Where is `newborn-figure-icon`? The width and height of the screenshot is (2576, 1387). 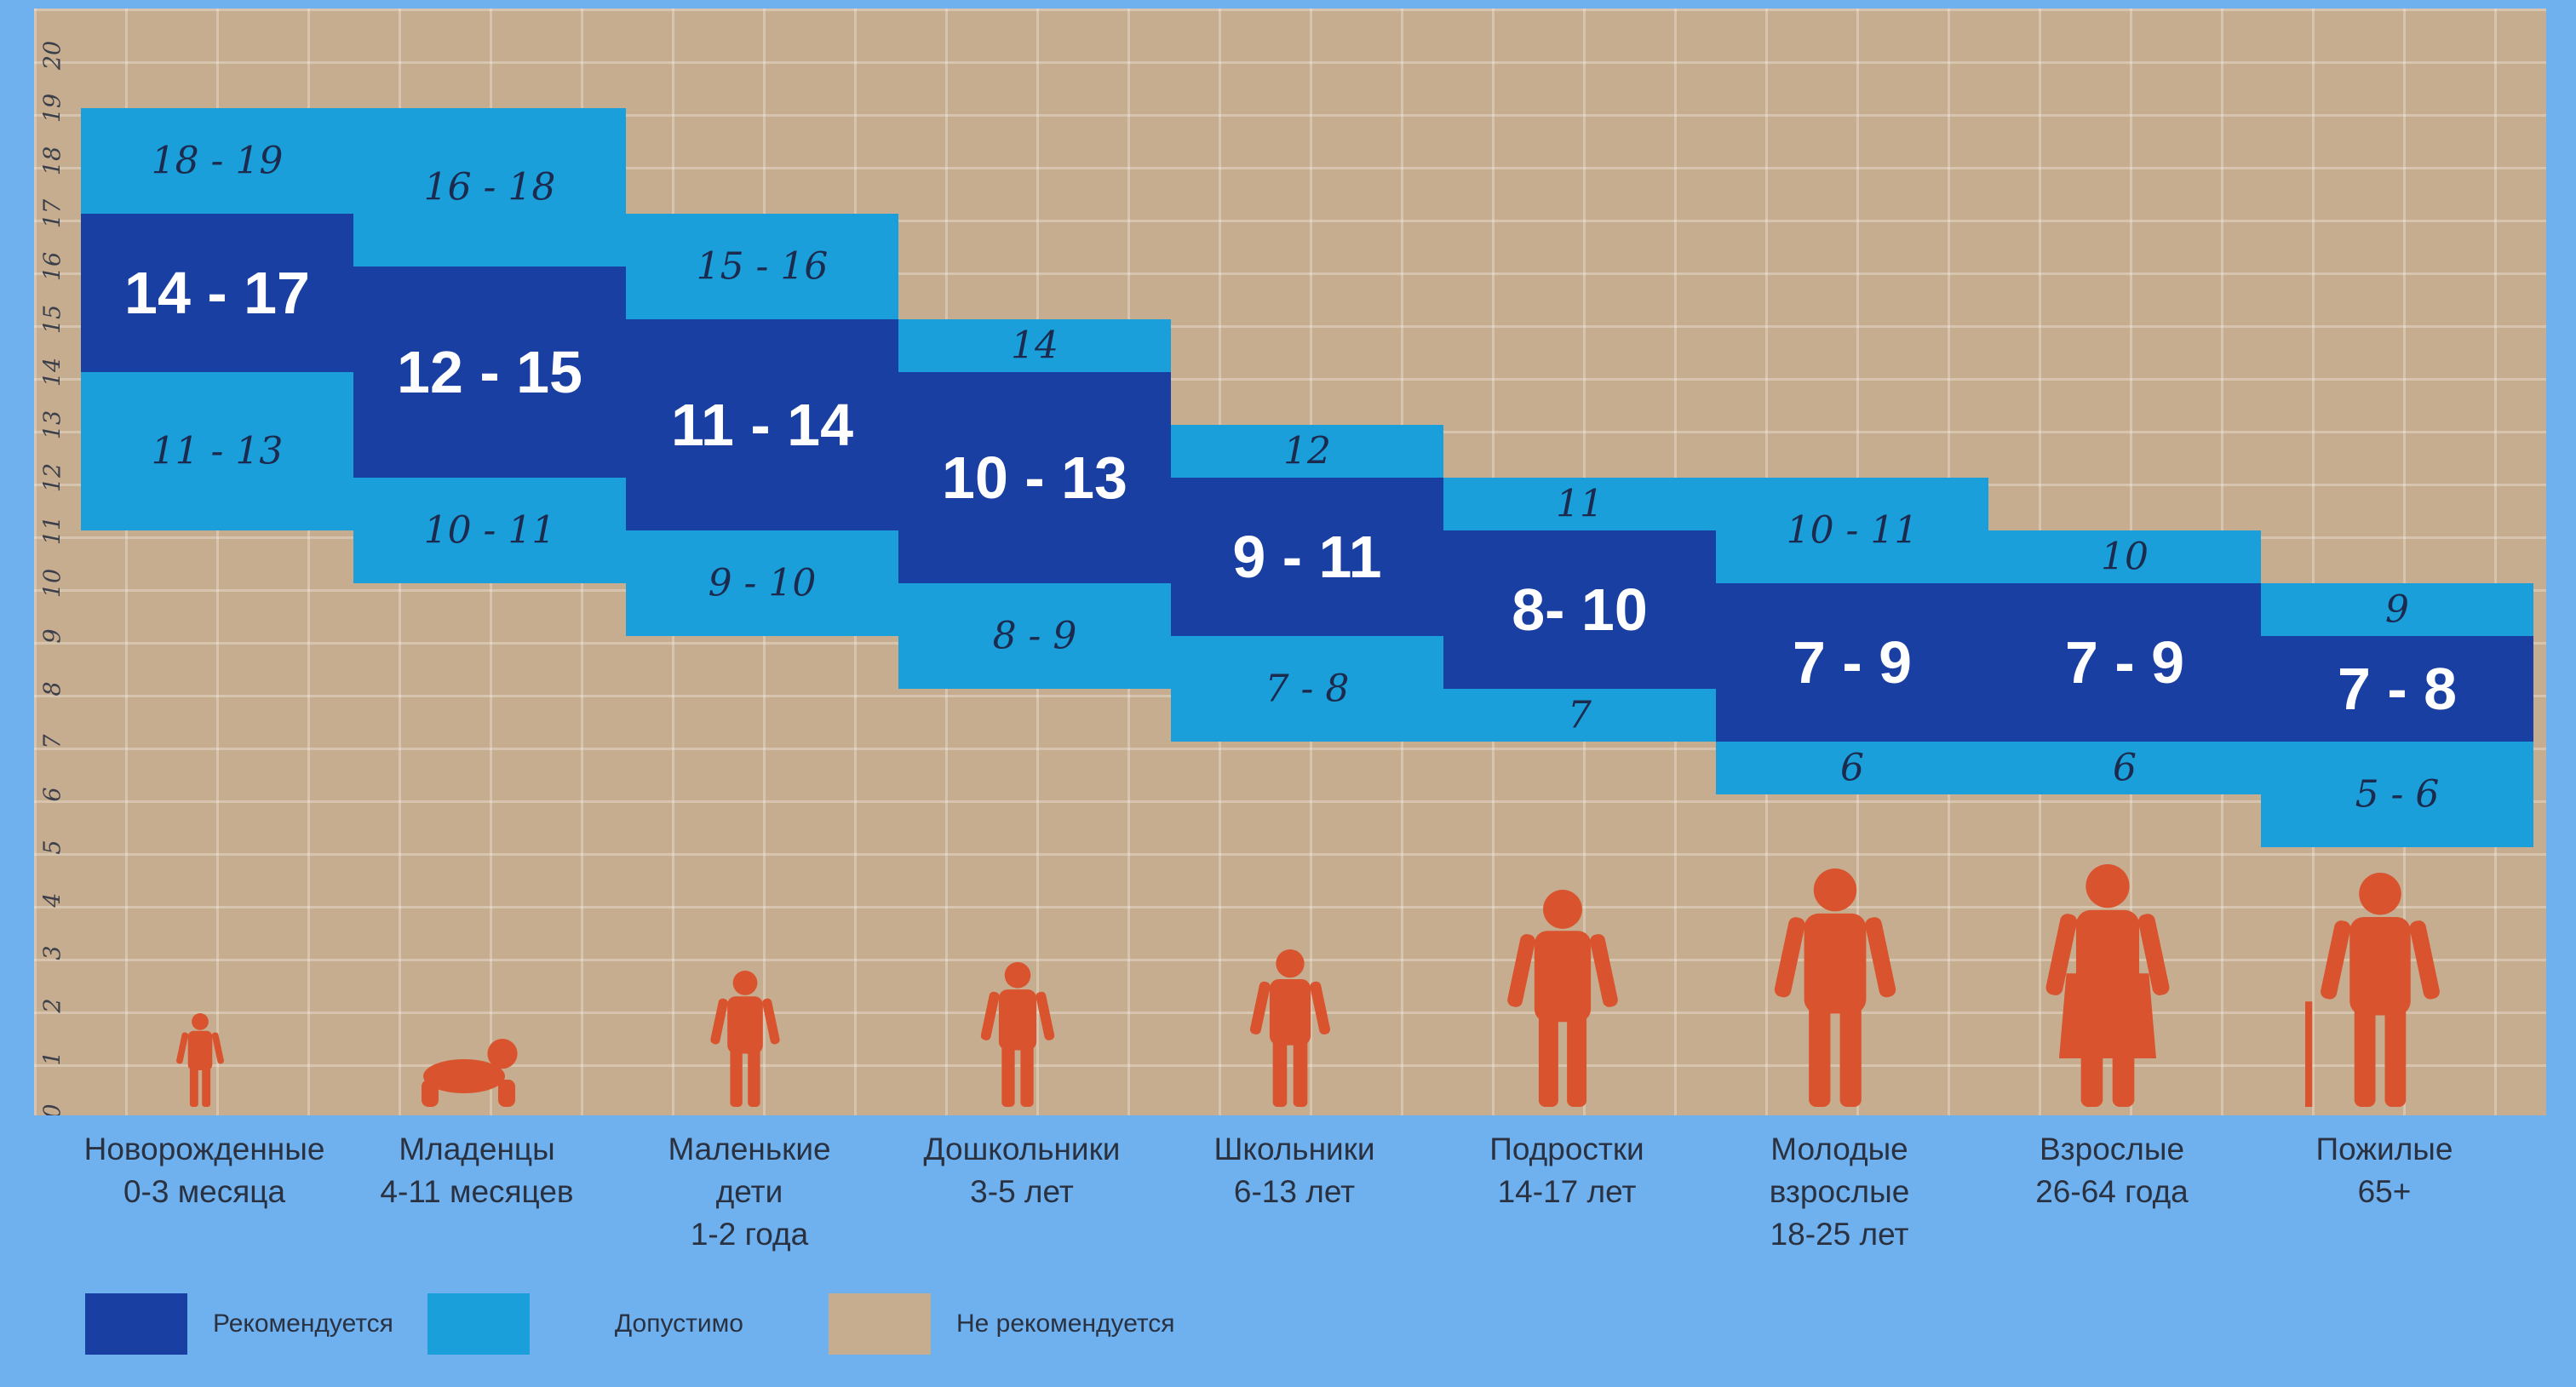 newborn-figure-icon is located at coordinates (200, 1060).